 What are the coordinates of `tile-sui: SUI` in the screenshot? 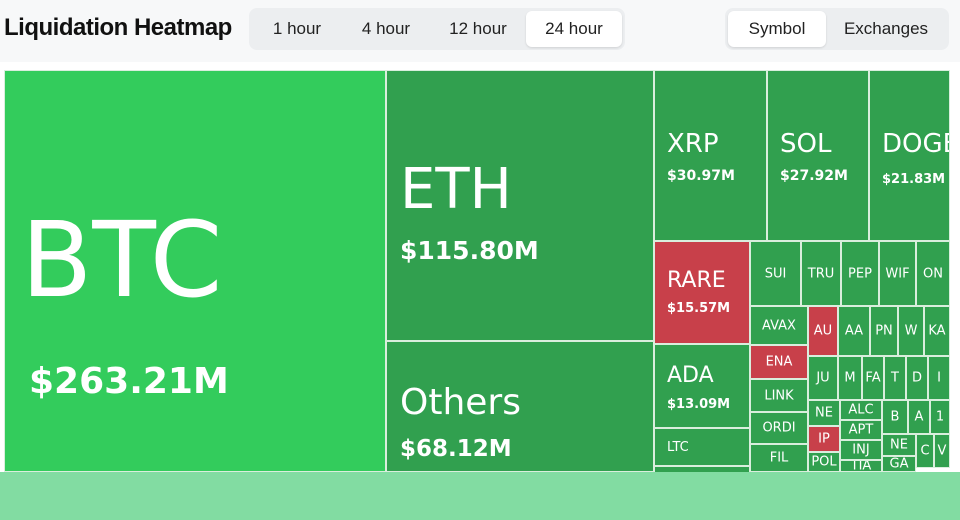 It's located at (775, 273).